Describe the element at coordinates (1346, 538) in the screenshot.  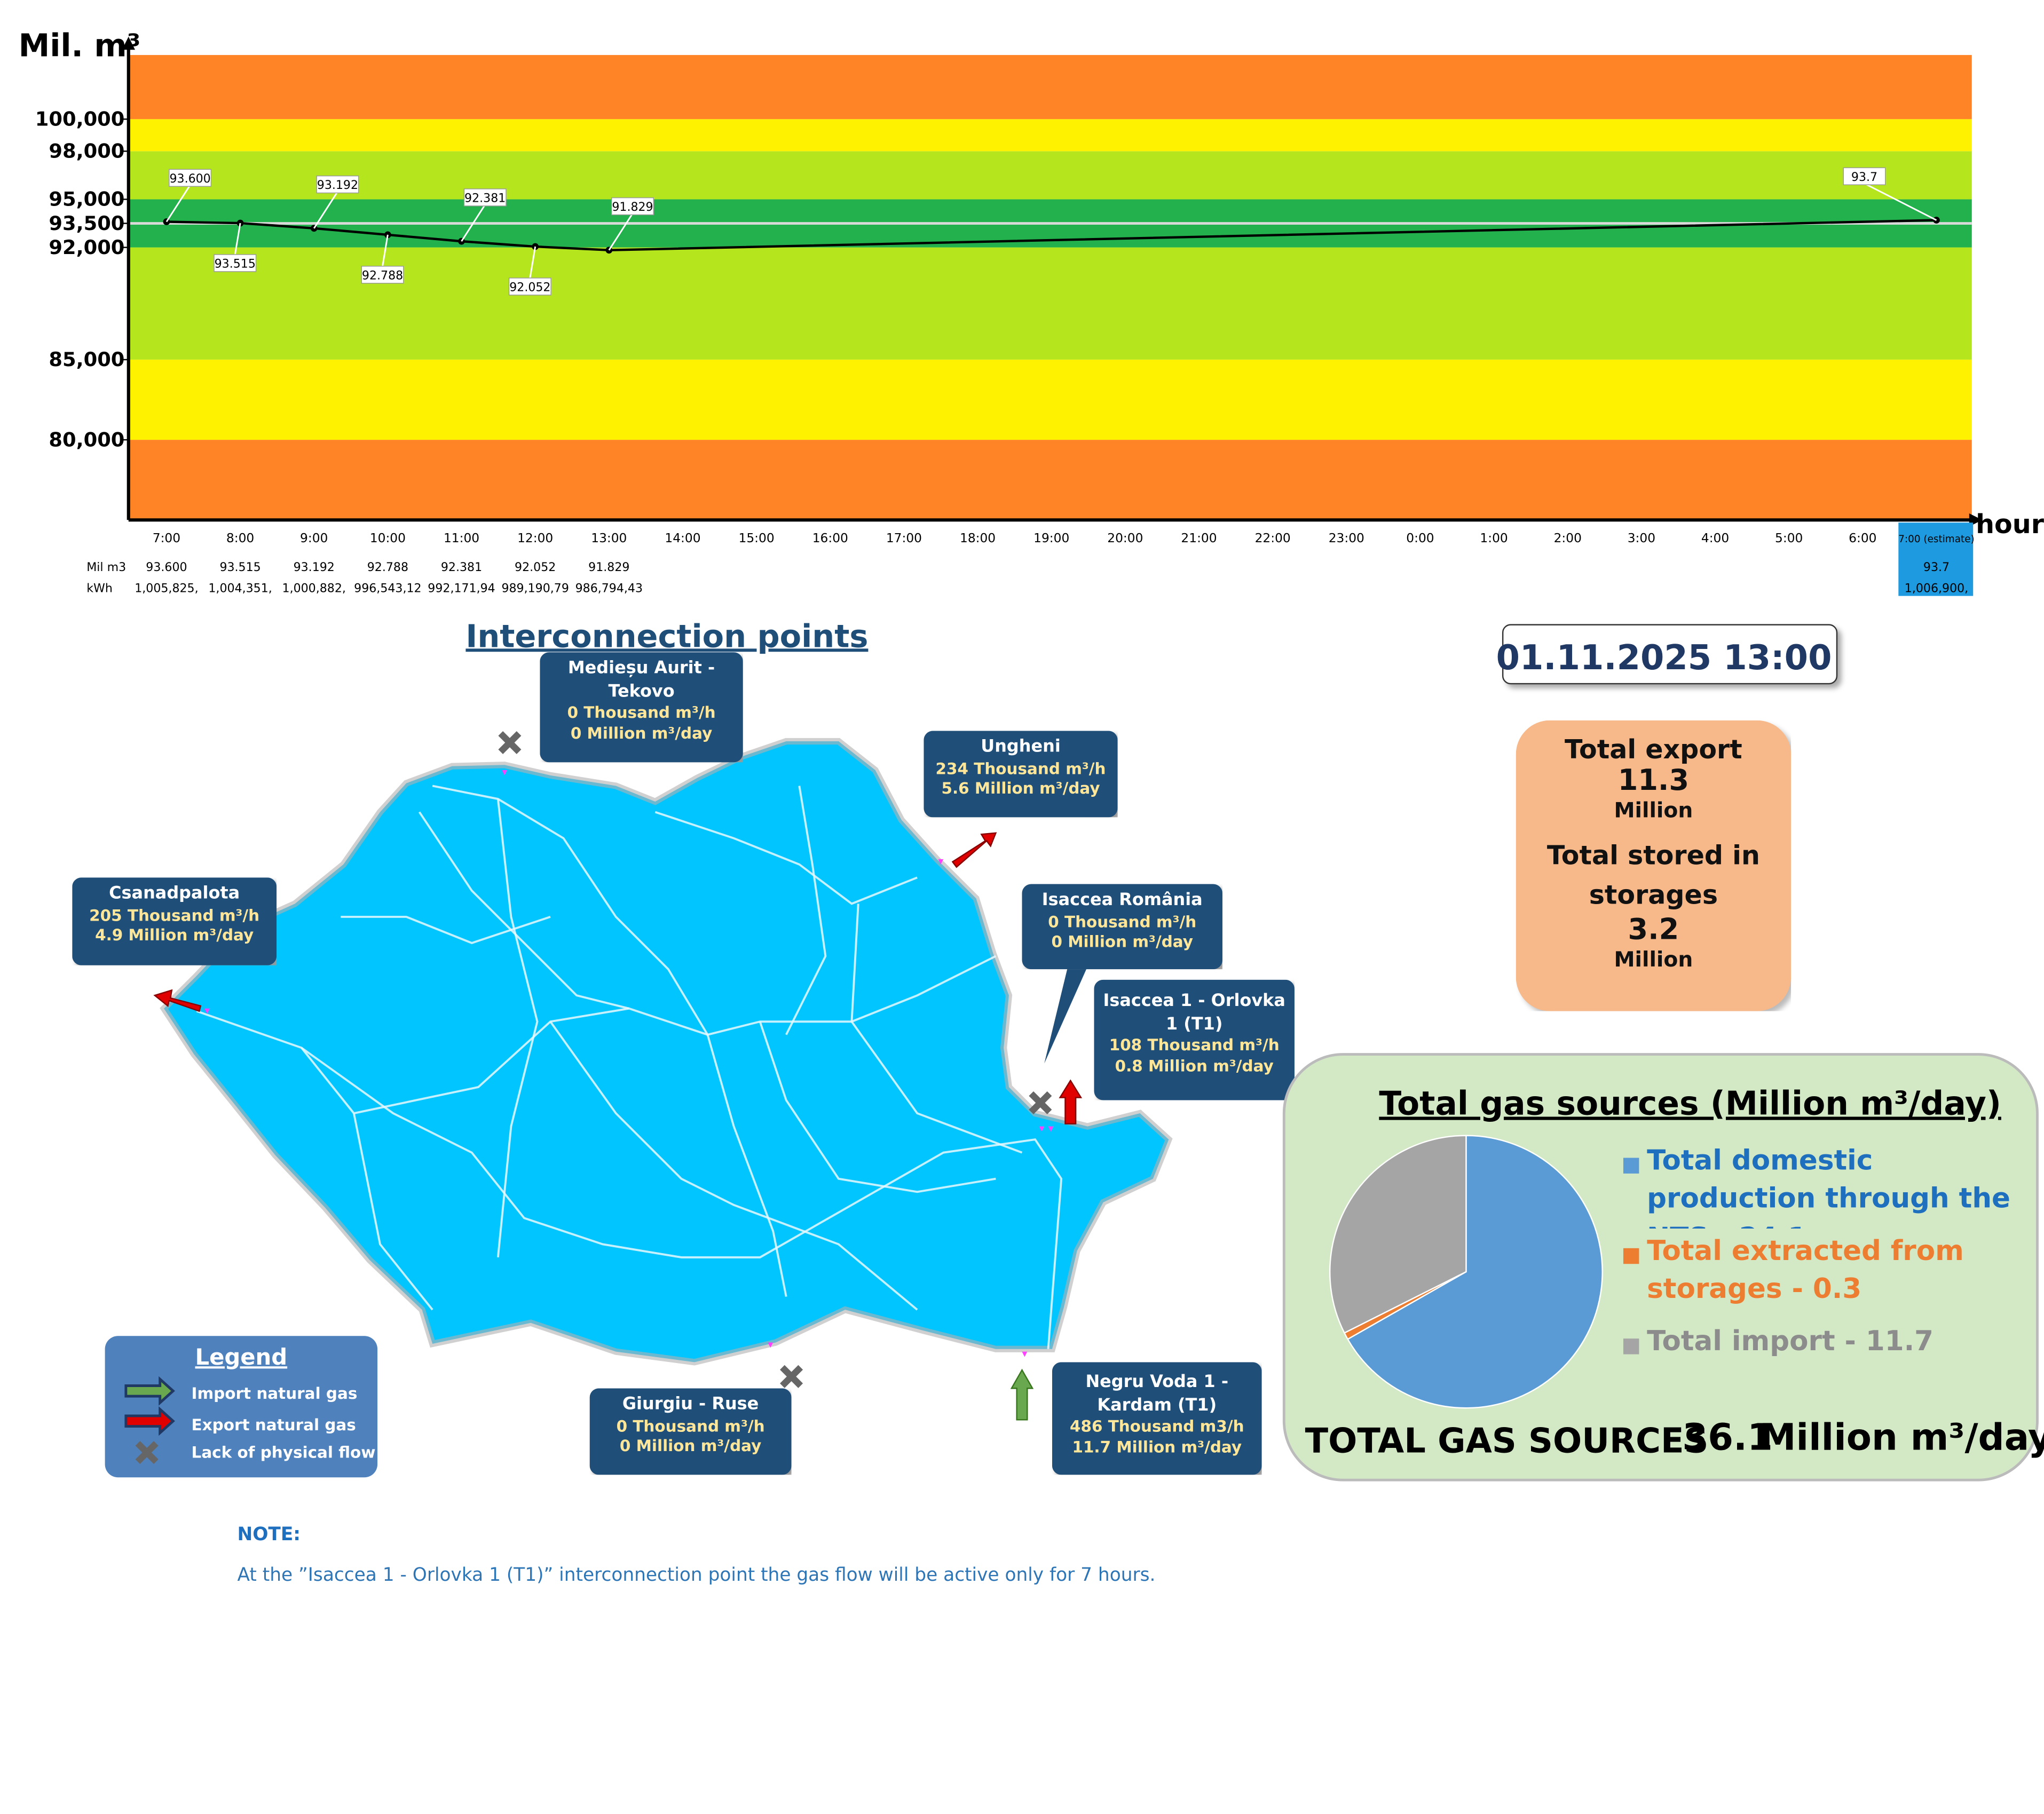
I see `x-tick-label: 23:00` at that location.